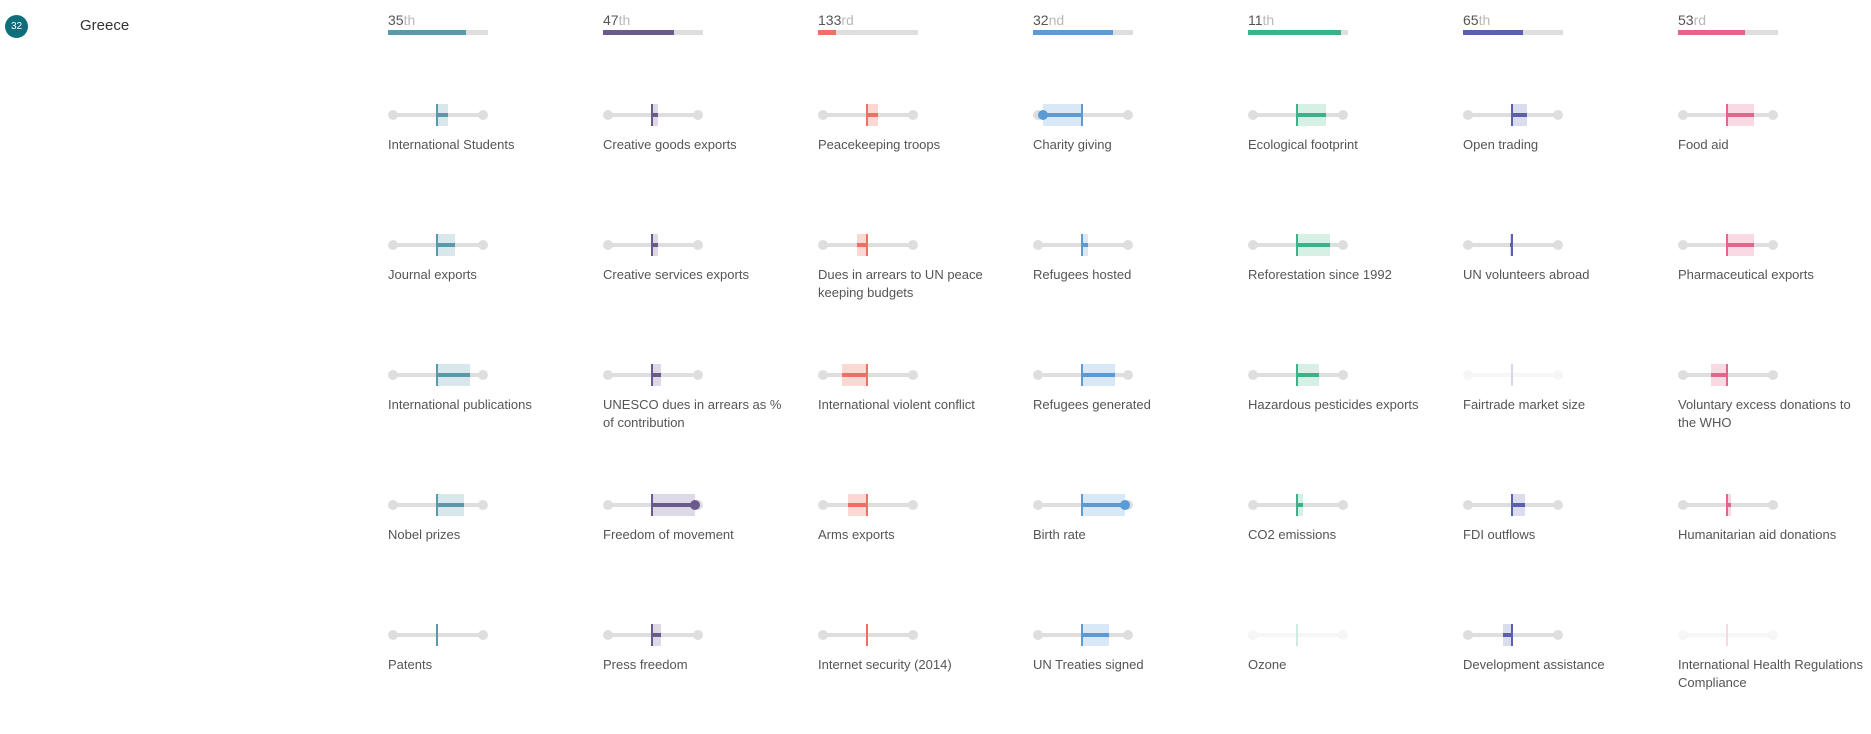 This screenshot has width=1871, height=734. Describe the element at coordinates (1711, 32) in the screenshot. I see `category-rank-bar-fill` at that location.